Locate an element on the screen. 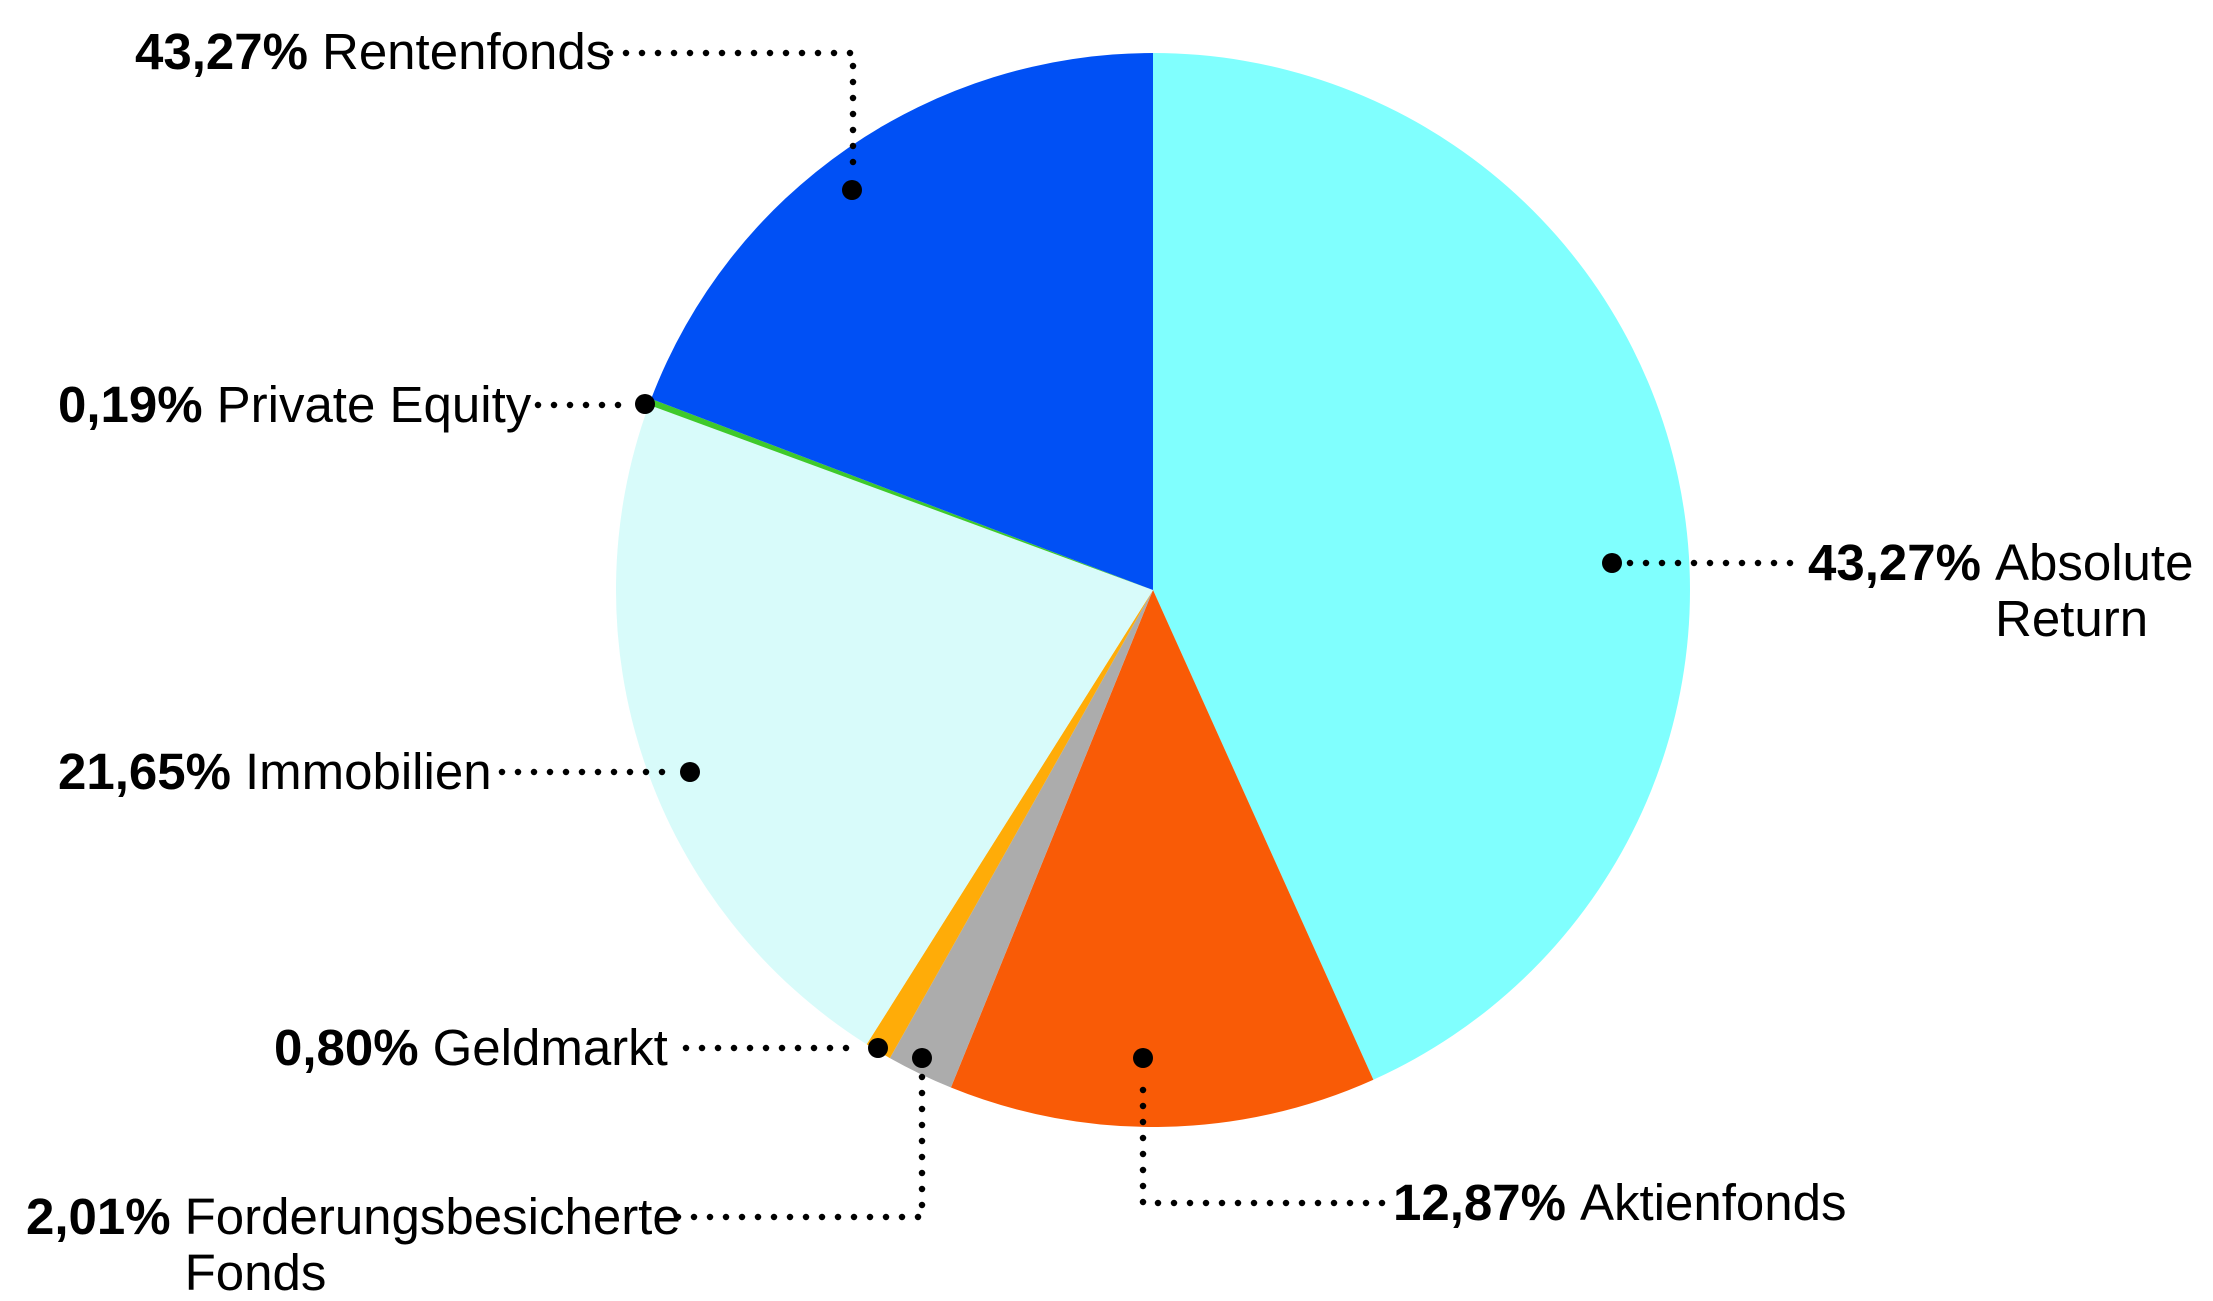  pie-slice-forderungsbesicherte-fonds is located at coordinates (1021, 839).